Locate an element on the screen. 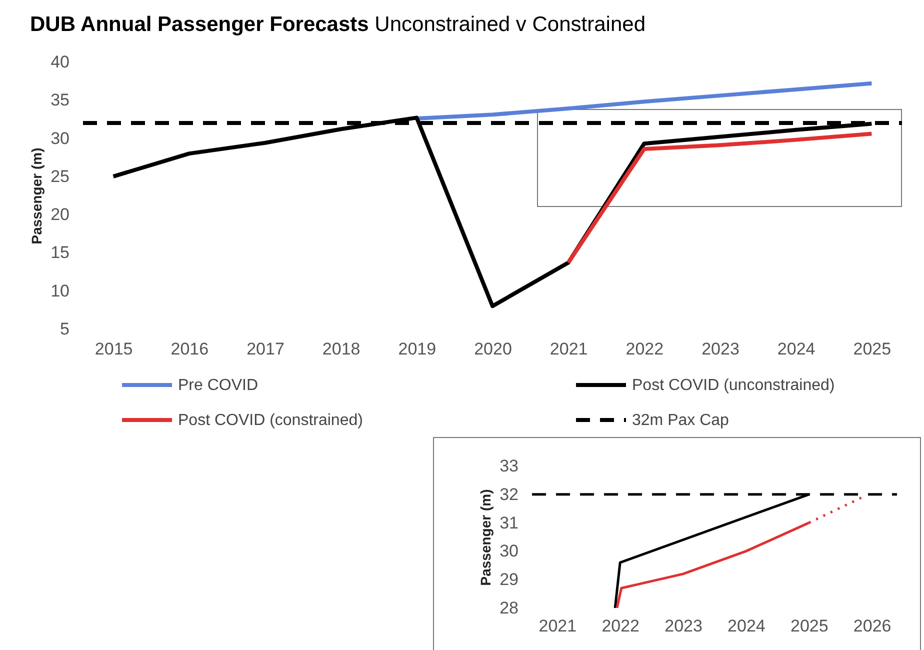 This screenshot has height=650, width=924. y-tick-label: 29 is located at coordinates (509, 580).